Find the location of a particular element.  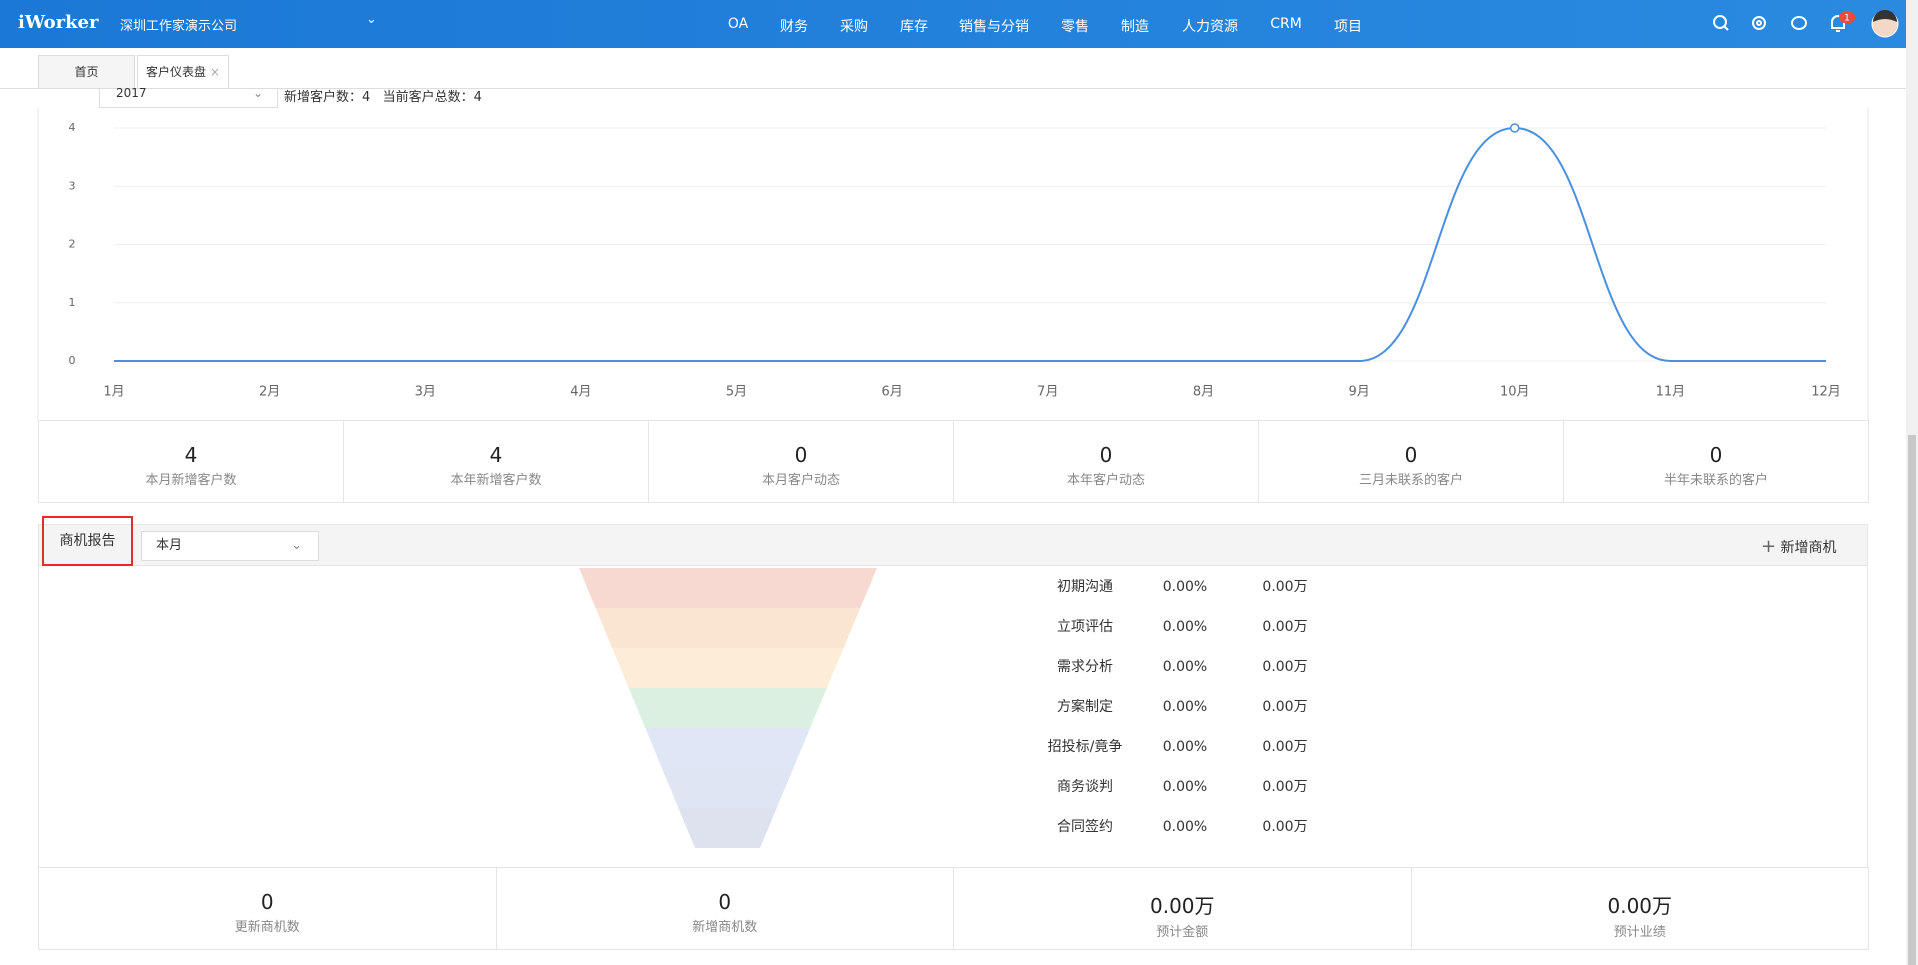

x-tick-label: 8月 is located at coordinates (1203, 392).